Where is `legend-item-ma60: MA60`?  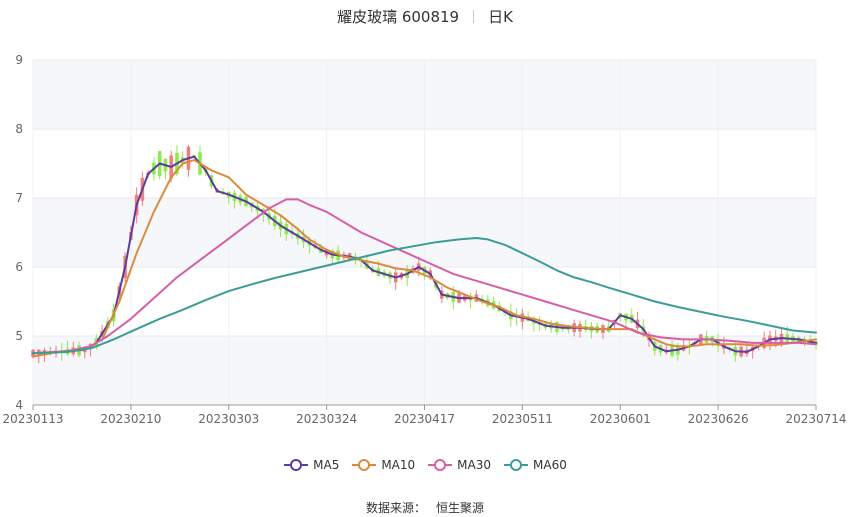 legend-item-ma60: MA60 is located at coordinates (535, 465).